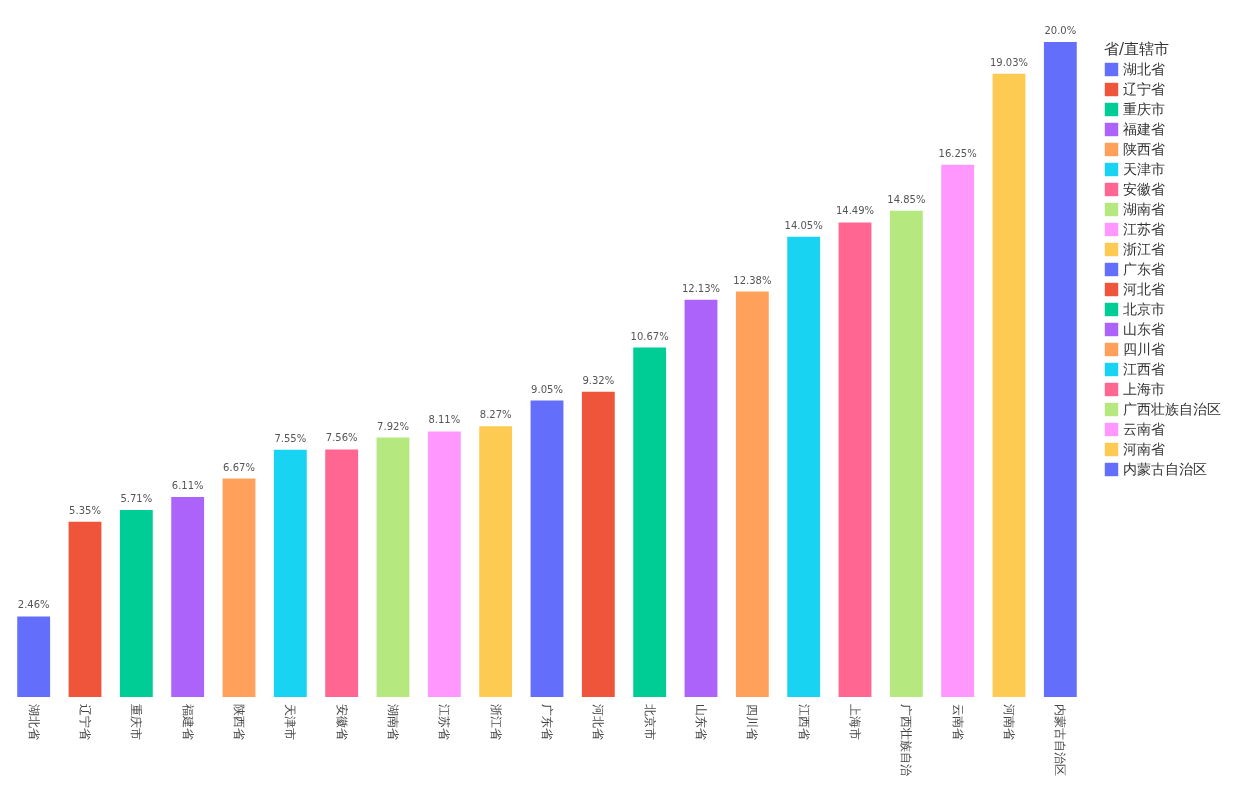 The width and height of the screenshot is (1233, 785). Describe the element at coordinates (803, 721) in the screenshot. I see `x-tick-label: 江西省` at that location.